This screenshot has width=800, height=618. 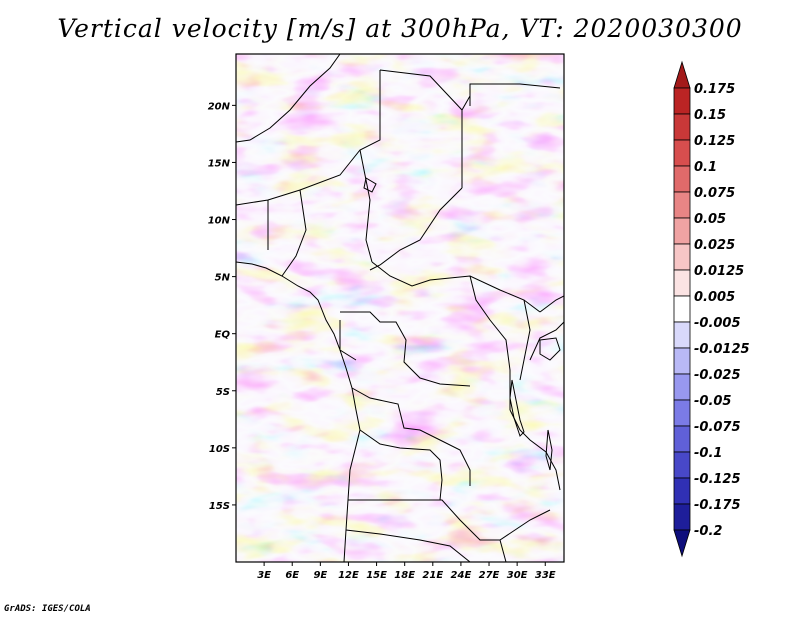 What do you see at coordinates (461, 575) in the screenshot?
I see `lon-tick-label: 24E` at bounding box center [461, 575].